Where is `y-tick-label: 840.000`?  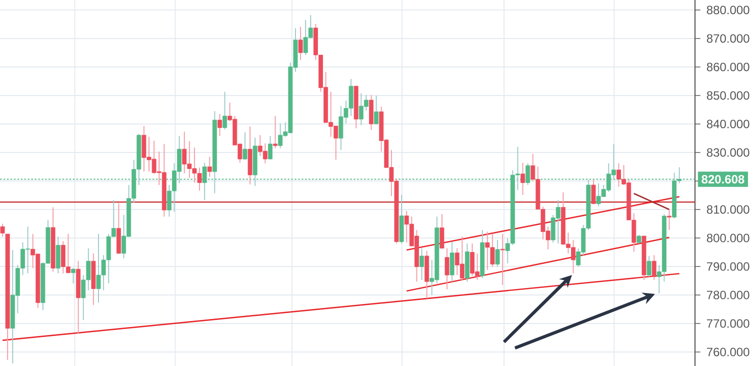
y-tick-label: 840.000 is located at coordinates (728, 124).